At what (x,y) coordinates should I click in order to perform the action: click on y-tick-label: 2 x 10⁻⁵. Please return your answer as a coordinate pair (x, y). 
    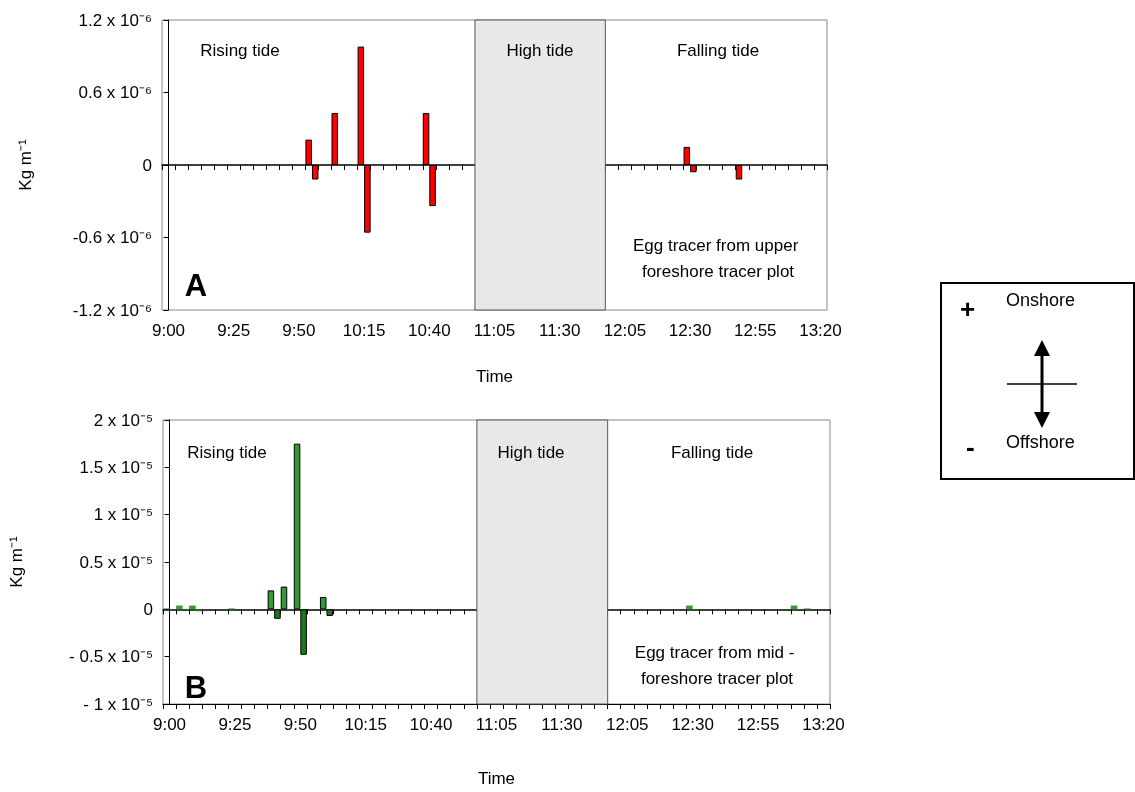
    Looking at the image, I should click on (123, 420).